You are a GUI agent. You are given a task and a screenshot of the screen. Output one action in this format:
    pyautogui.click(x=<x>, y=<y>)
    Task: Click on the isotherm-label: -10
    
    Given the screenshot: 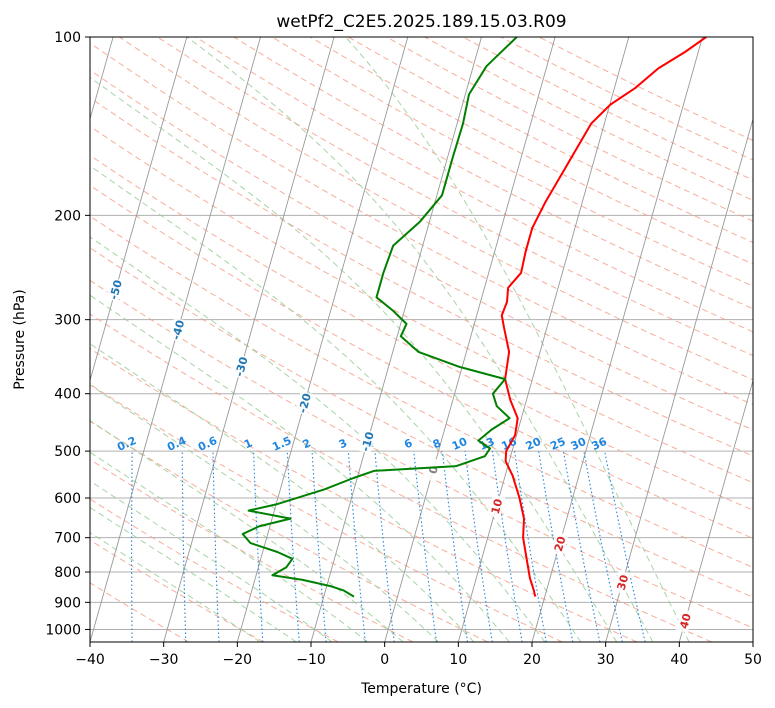 What is the action you would take?
    pyautogui.click(x=368, y=441)
    